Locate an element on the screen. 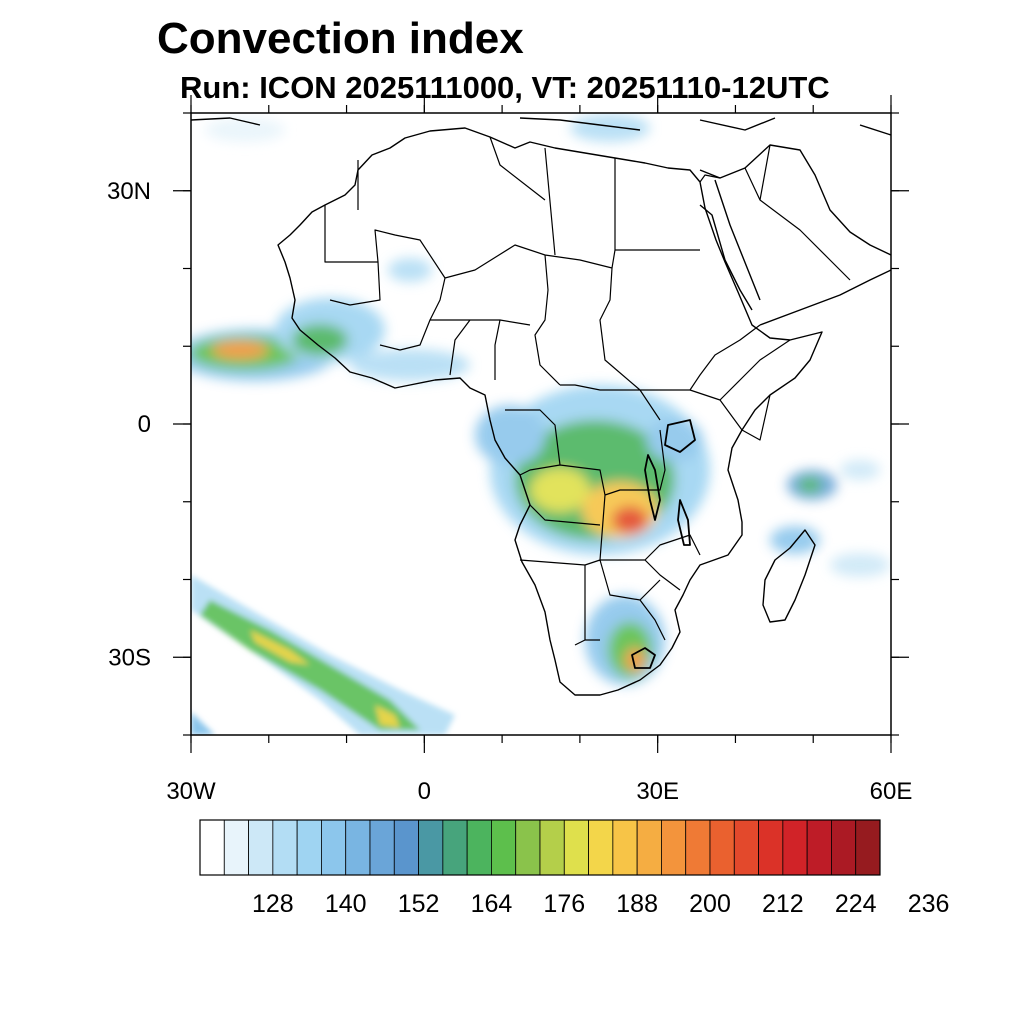  lat-tick-label: 0 is located at coordinates (144, 424).